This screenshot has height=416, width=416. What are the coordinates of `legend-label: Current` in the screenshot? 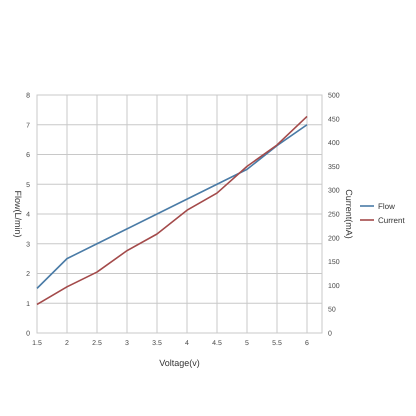 It's located at (392, 220).